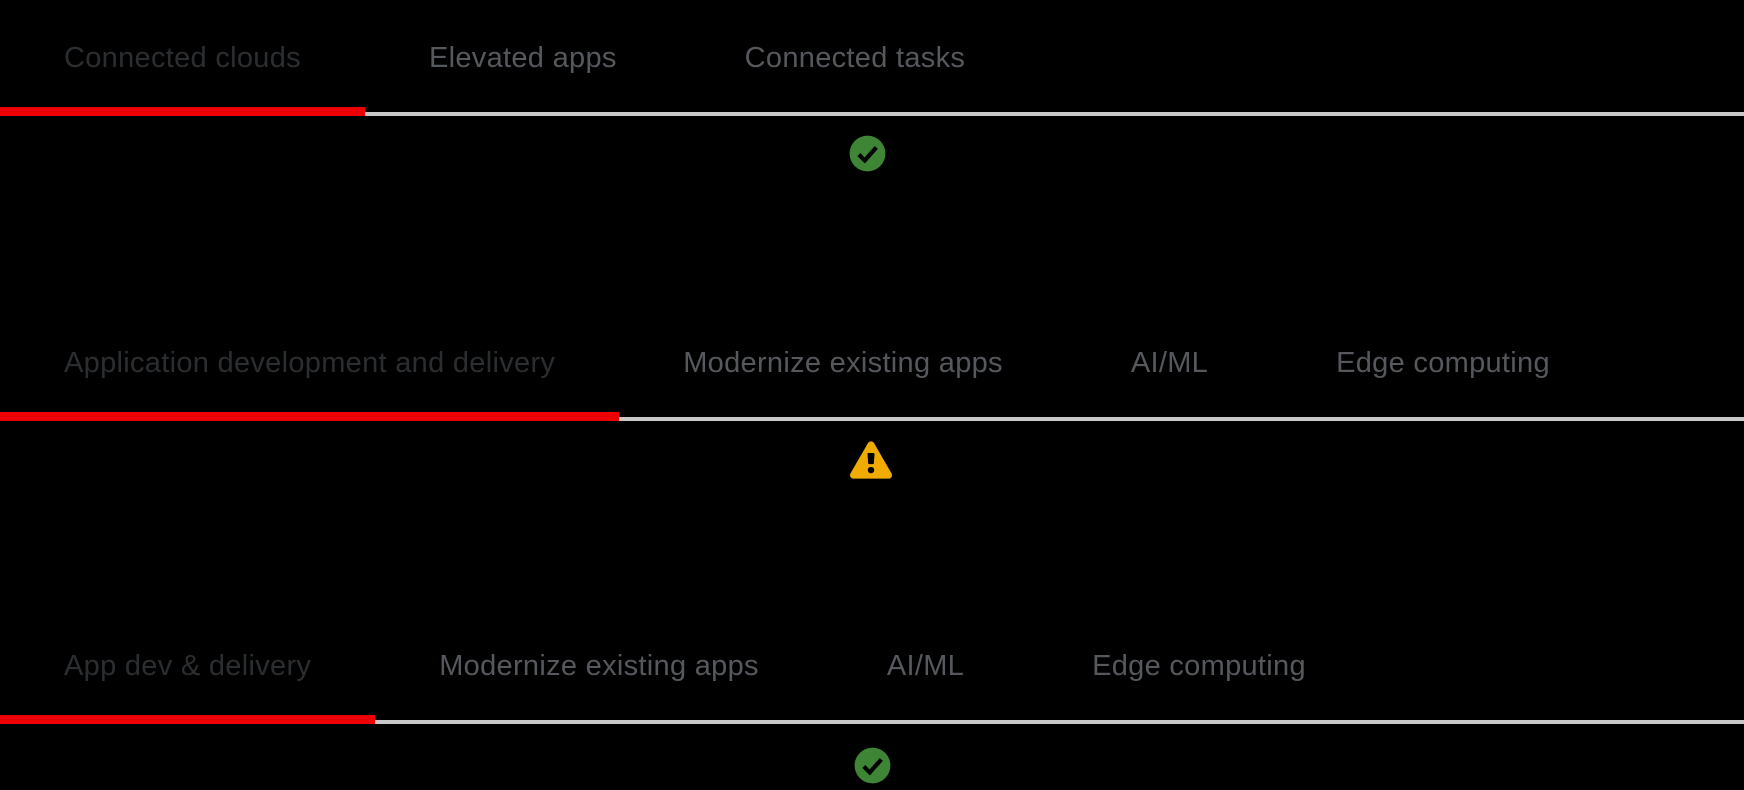 The image size is (1744, 790). I want to click on tab-elevated-apps: Elevated apps, so click(523, 58).